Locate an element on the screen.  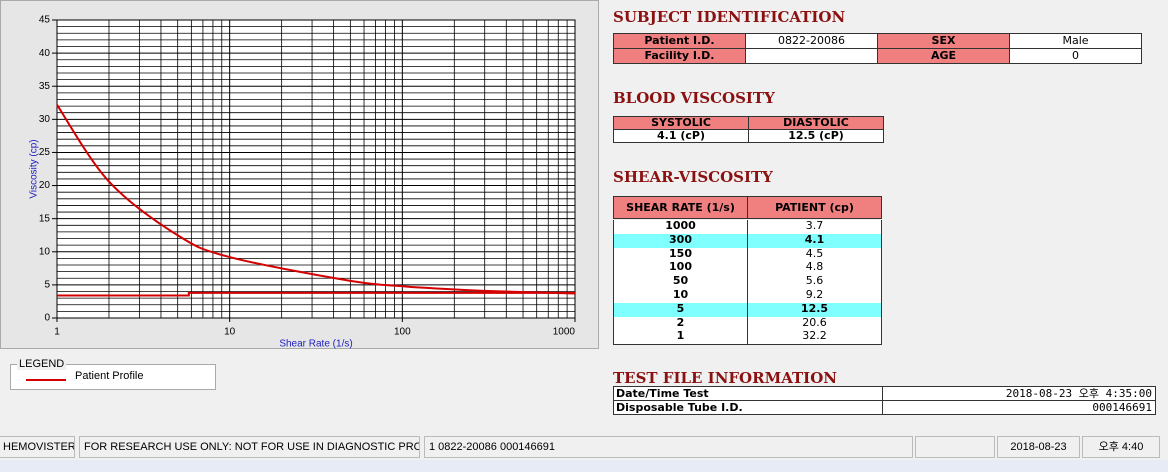
taskbar-strip is located at coordinates (584, 466).